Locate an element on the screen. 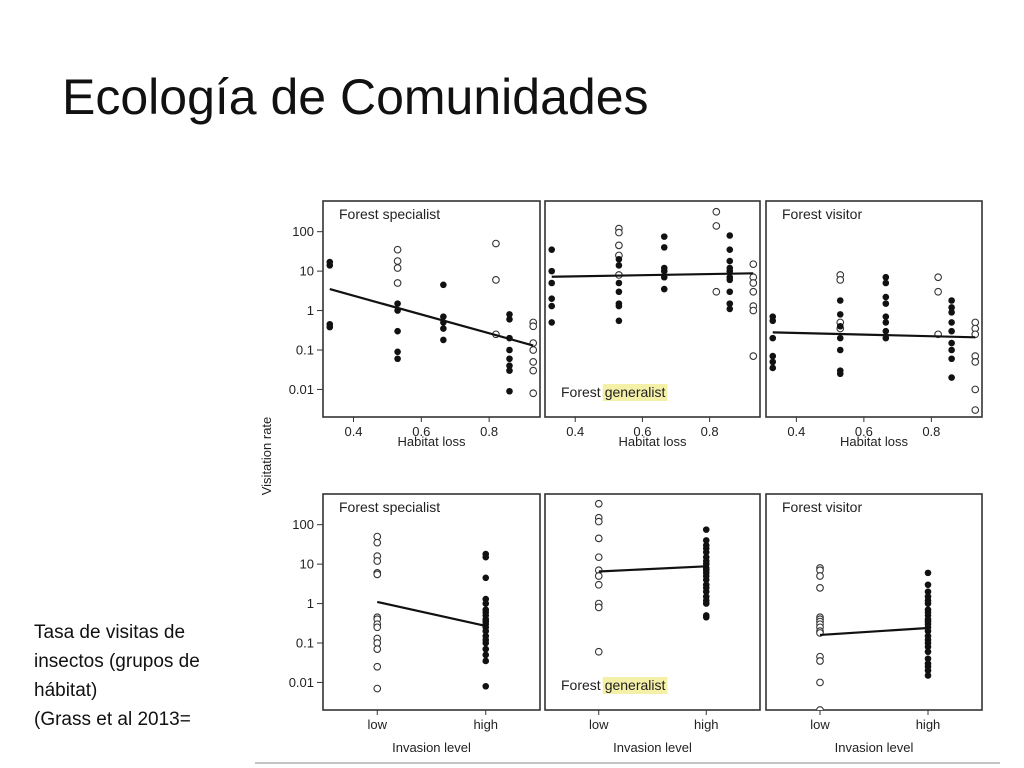  y-tick-label: 0.1 is located at coordinates (305, 349).